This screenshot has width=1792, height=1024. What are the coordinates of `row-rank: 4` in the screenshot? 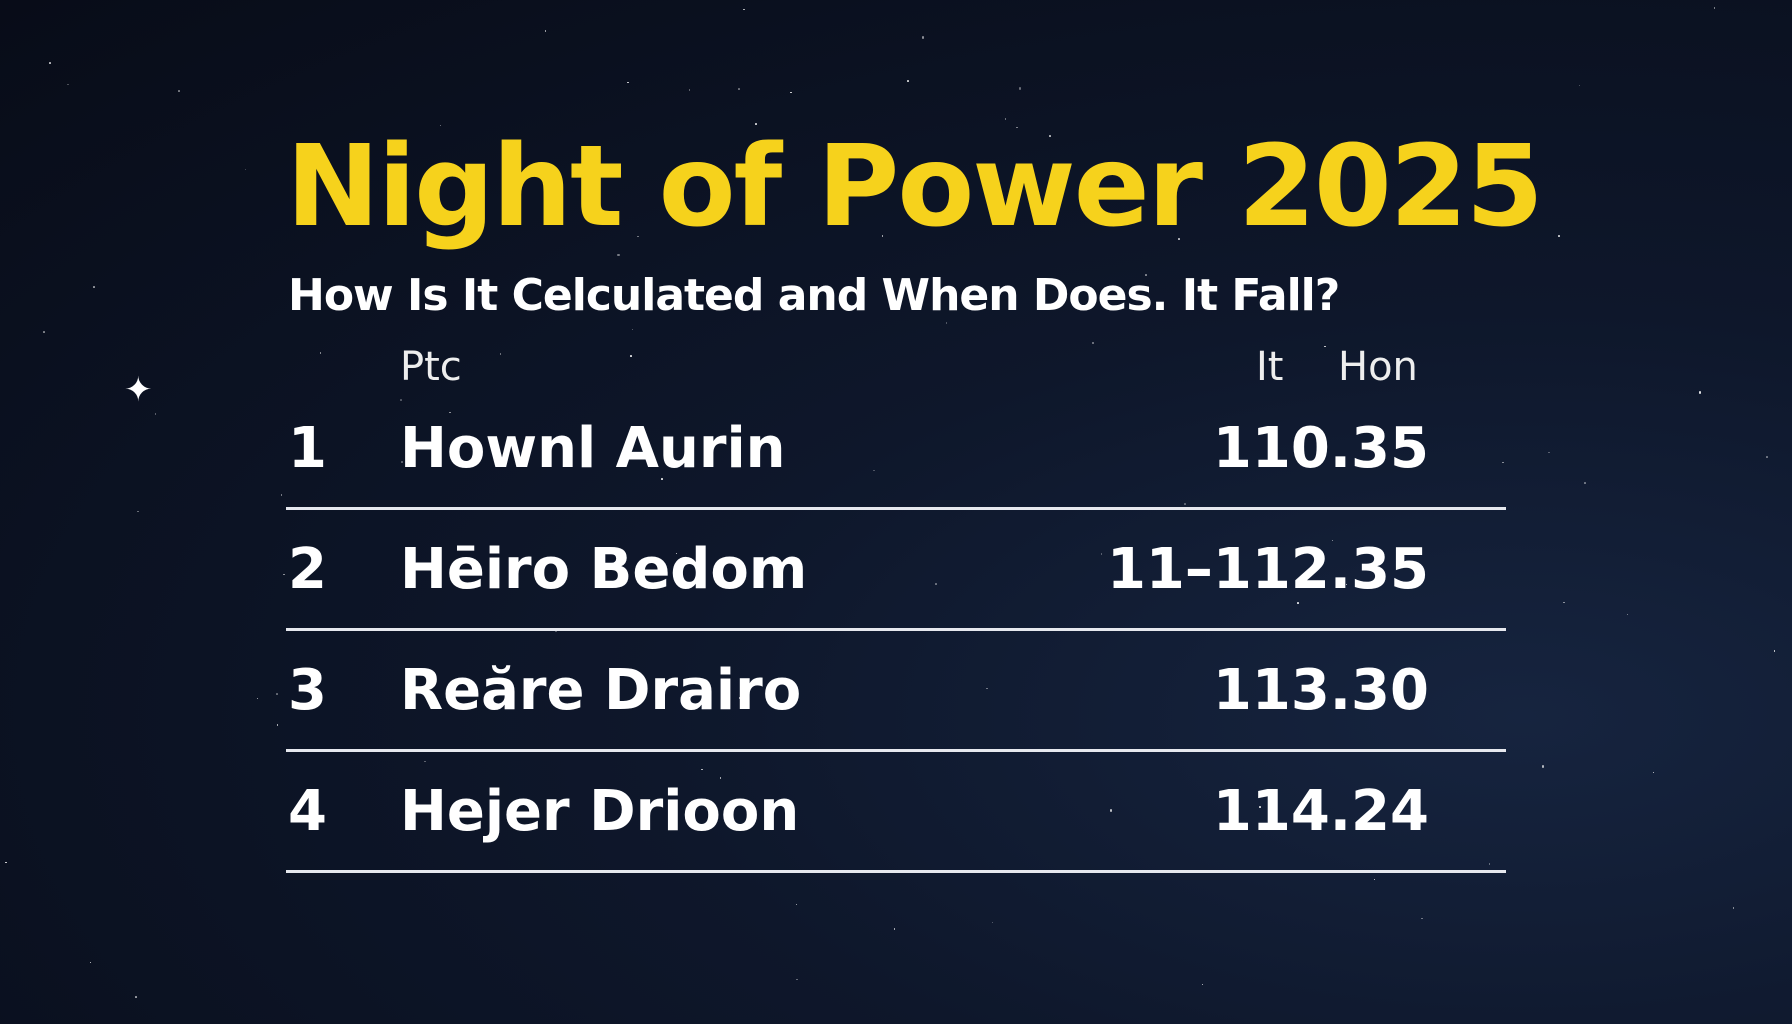 It's located at (307, 811).